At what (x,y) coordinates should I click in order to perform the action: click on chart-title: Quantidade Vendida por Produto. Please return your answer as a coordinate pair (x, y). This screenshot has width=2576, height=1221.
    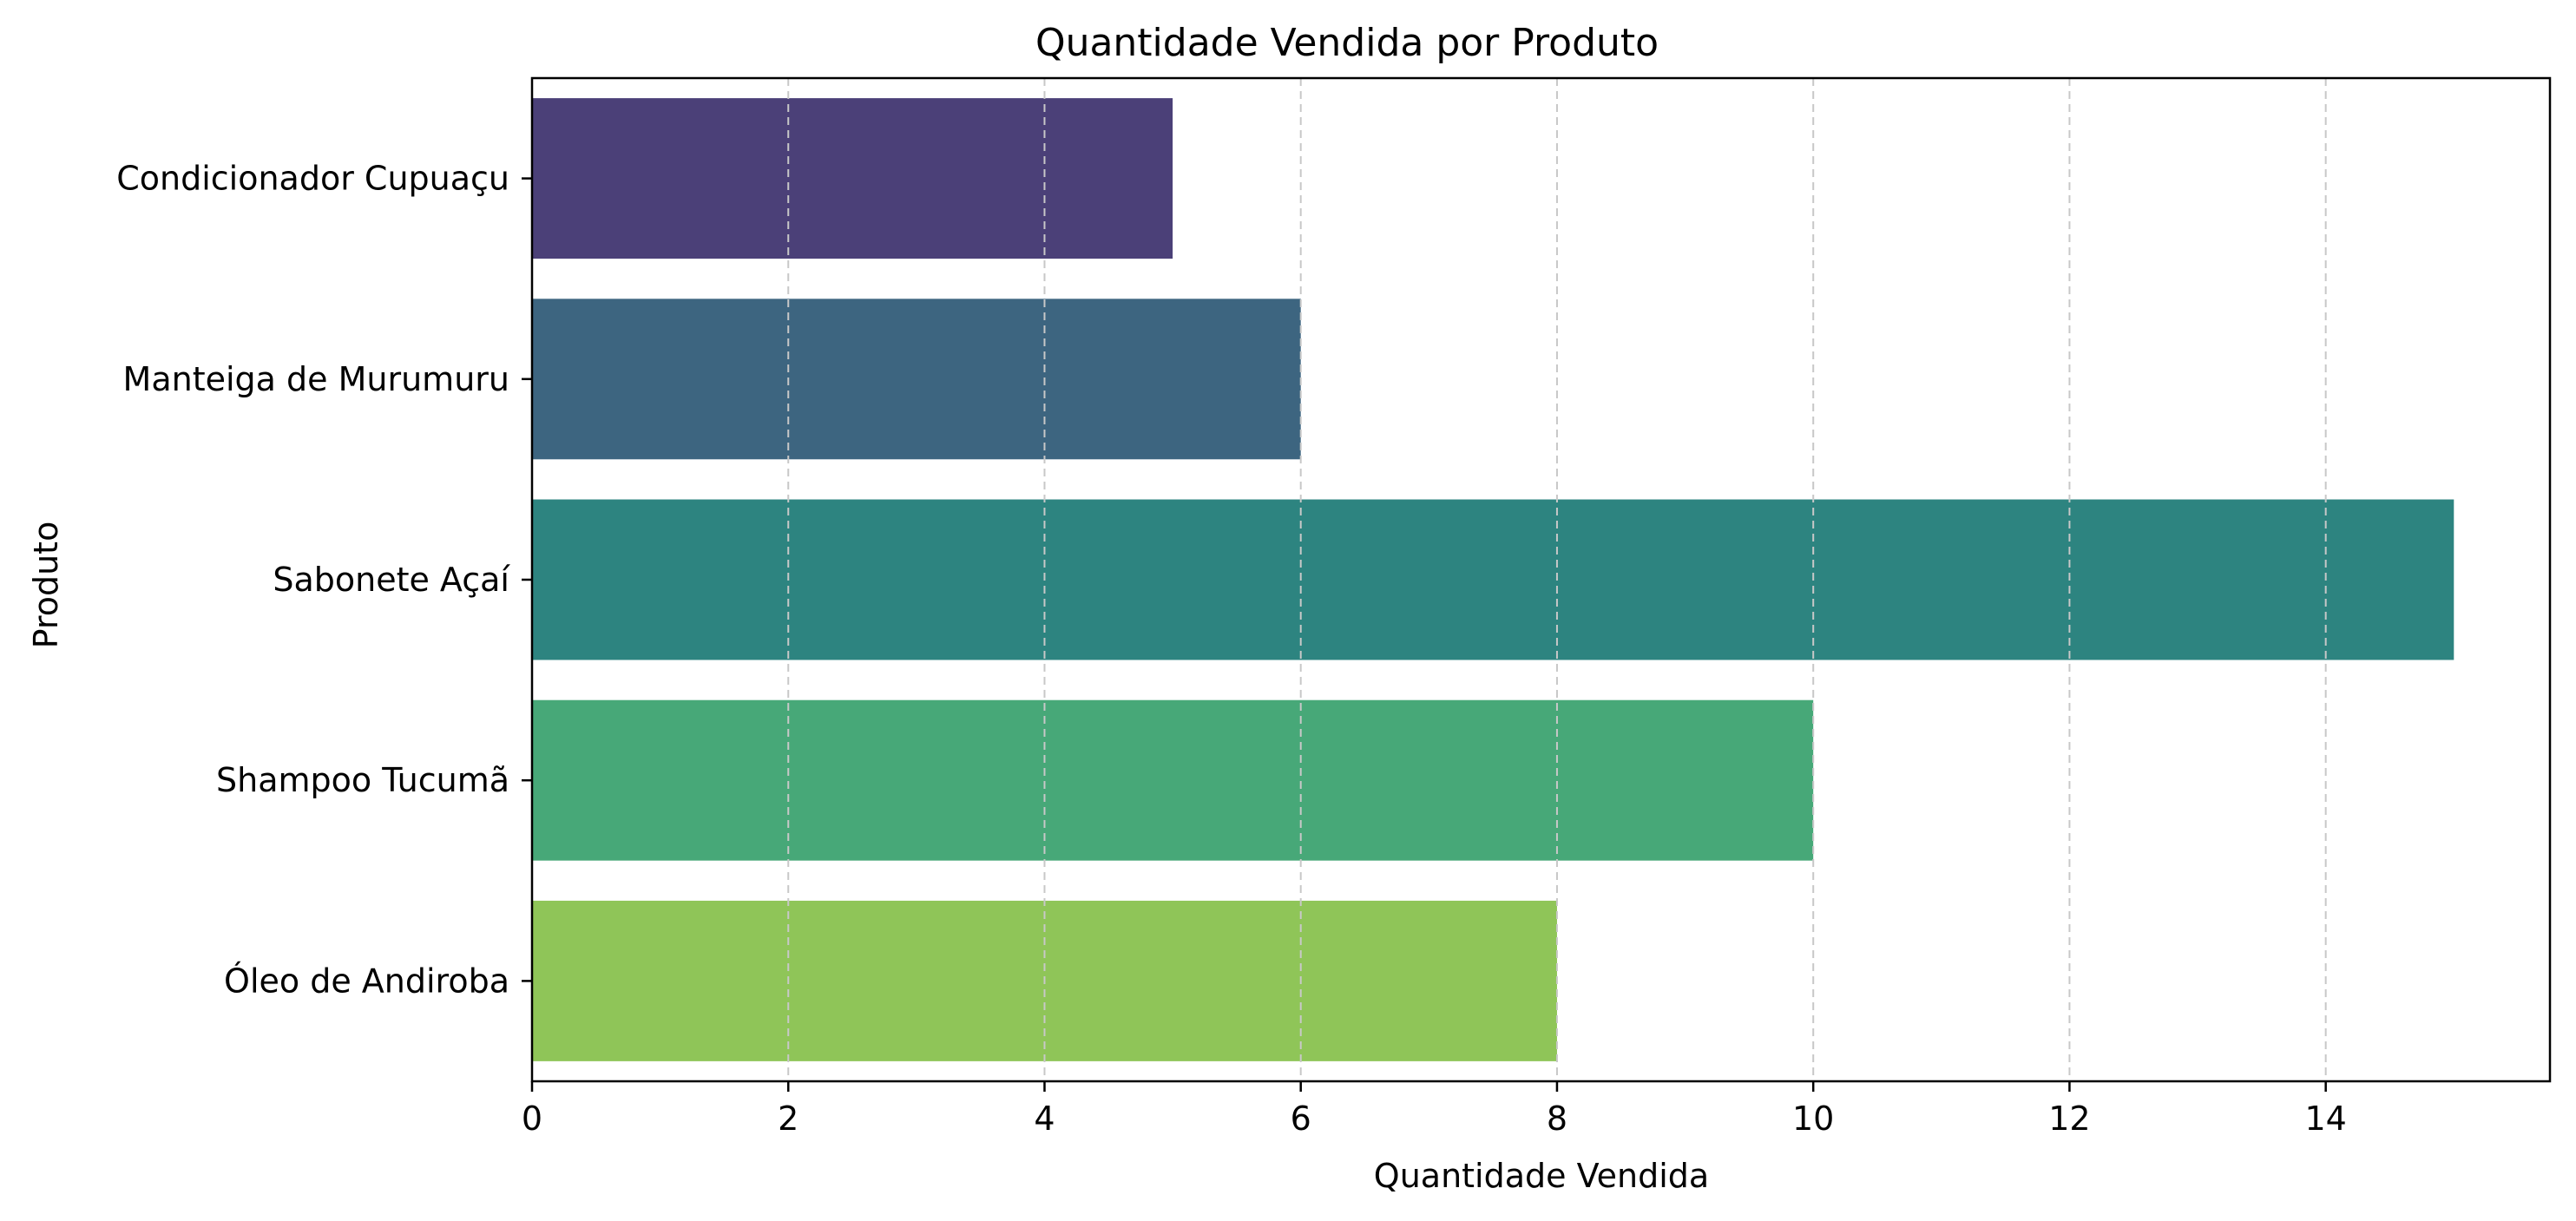
    Looking at the image, I should click on (1347, 43).